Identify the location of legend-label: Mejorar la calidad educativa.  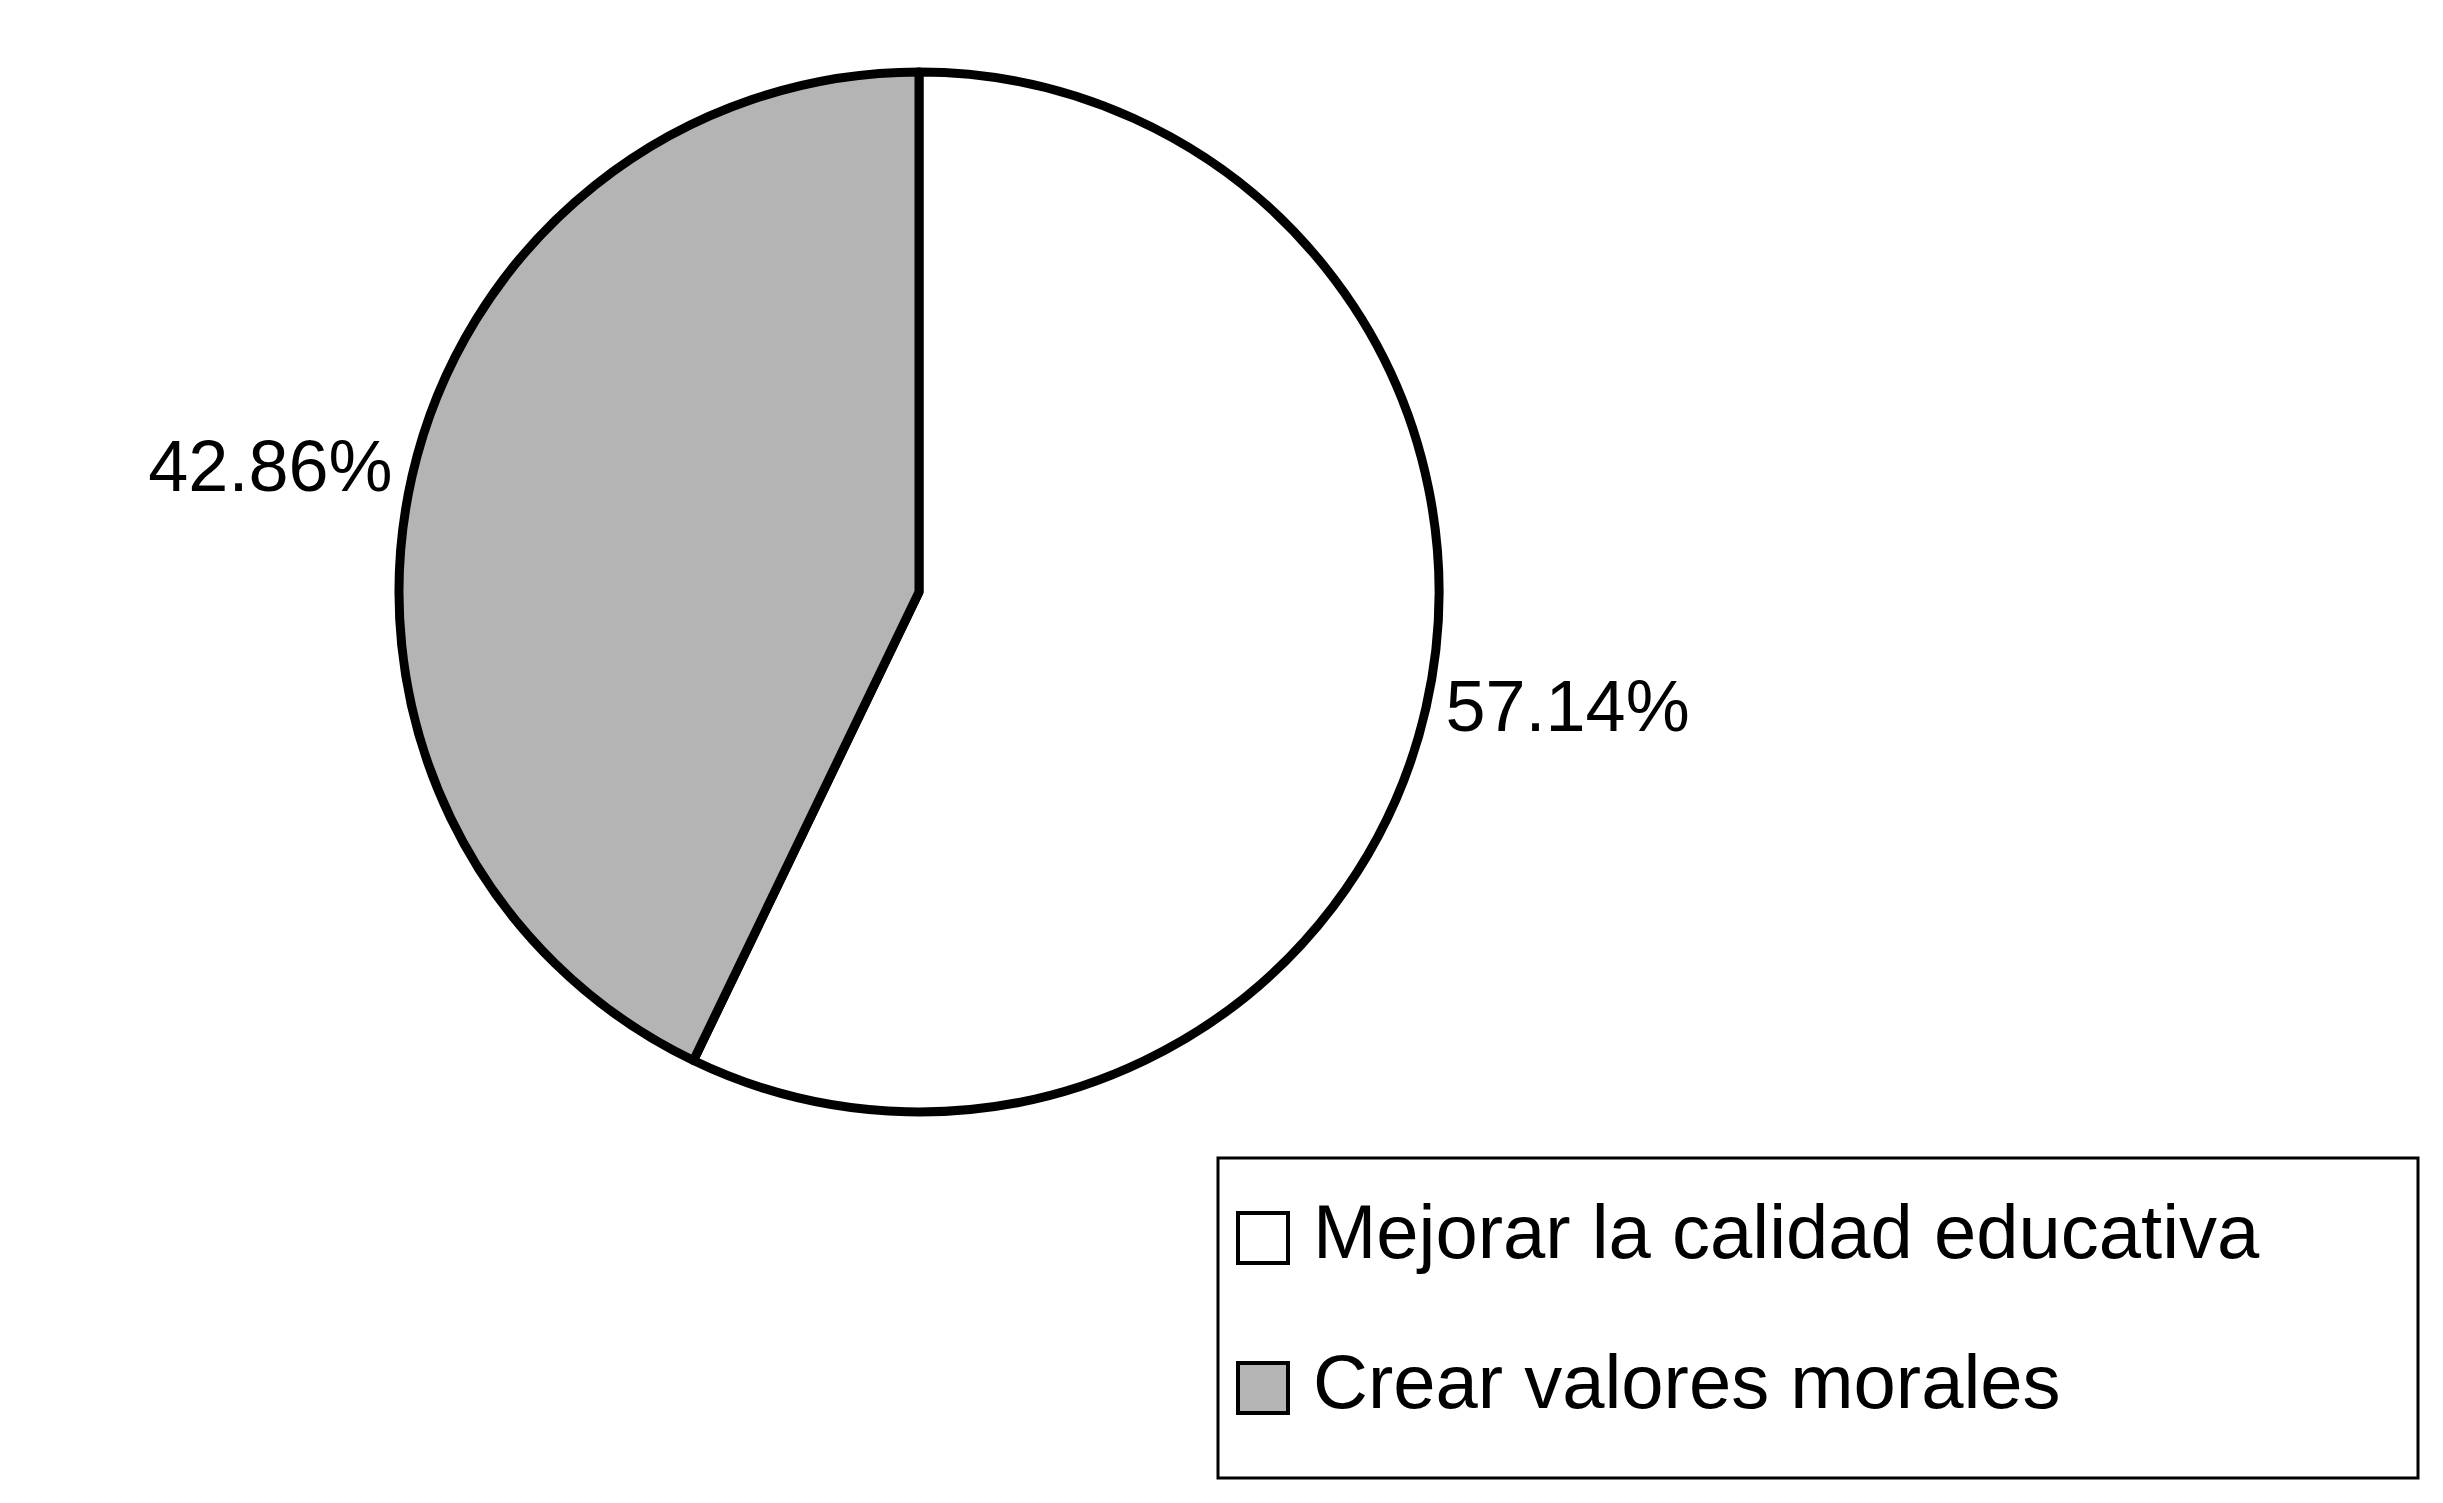
(1787, 1232).